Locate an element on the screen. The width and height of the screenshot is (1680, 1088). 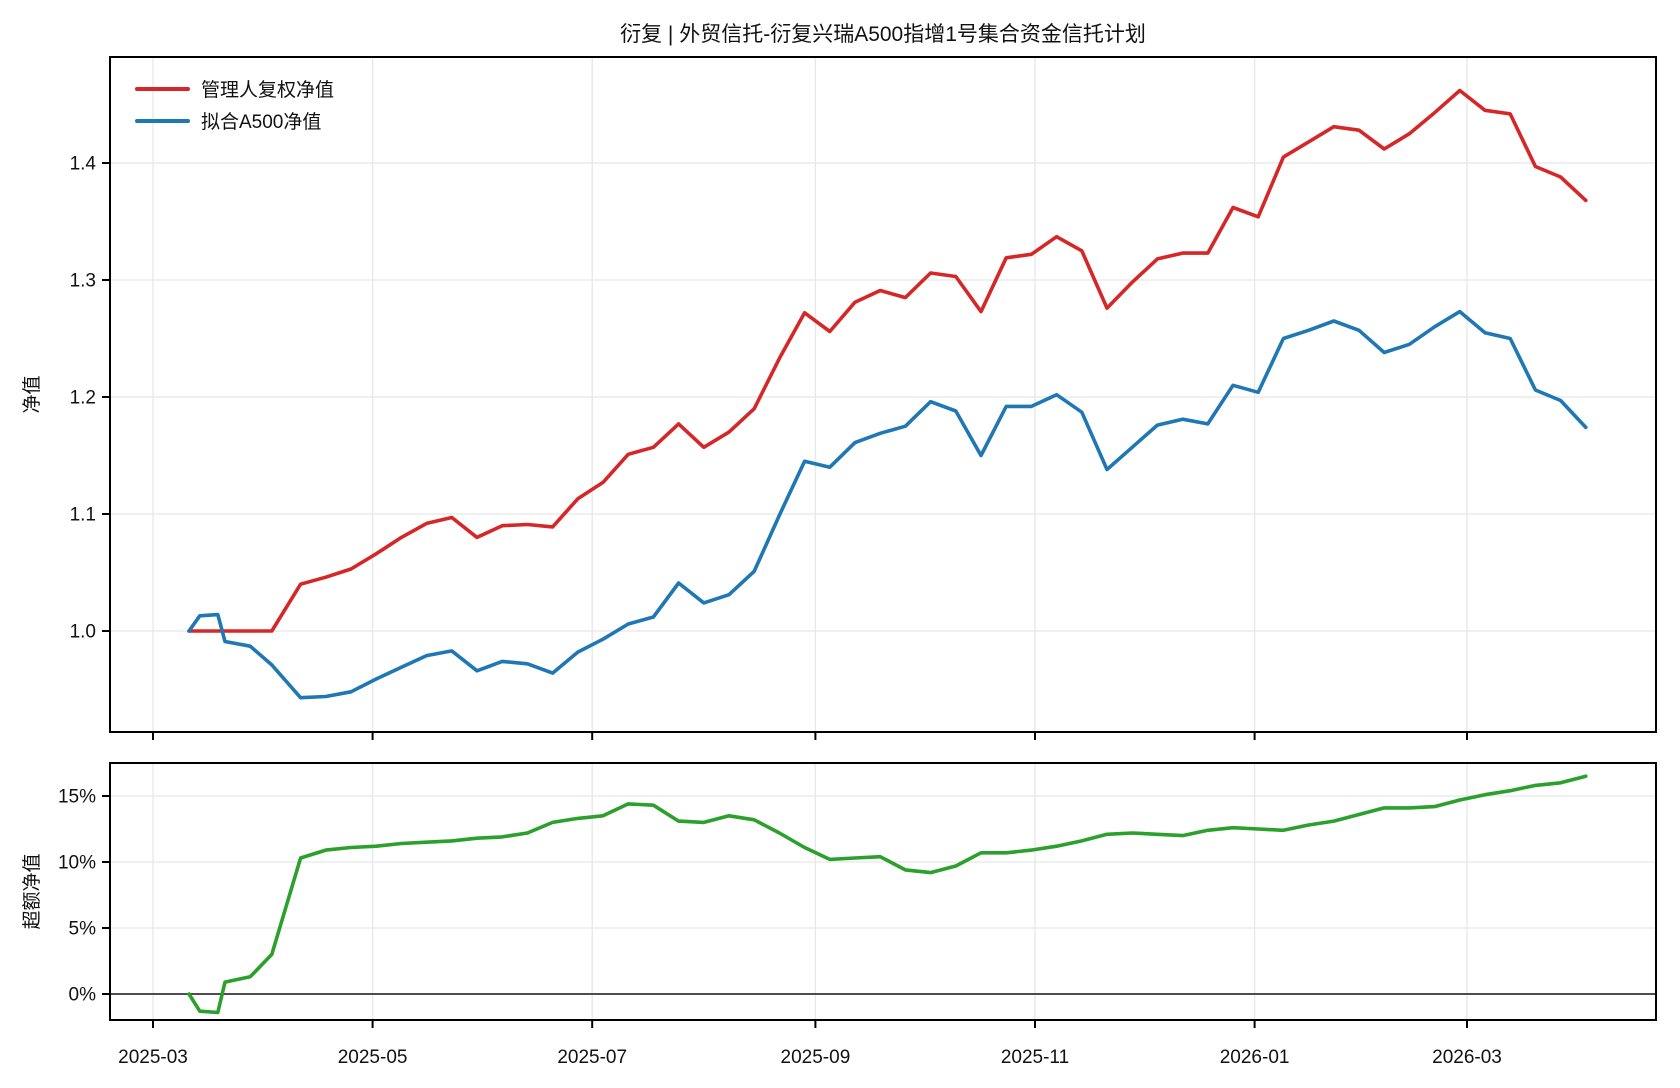
chart-title: 衍复 | 外贸信托-衍复兴瑞A500指增1号集合资金信托计划 is located at coordinates (883, 34).